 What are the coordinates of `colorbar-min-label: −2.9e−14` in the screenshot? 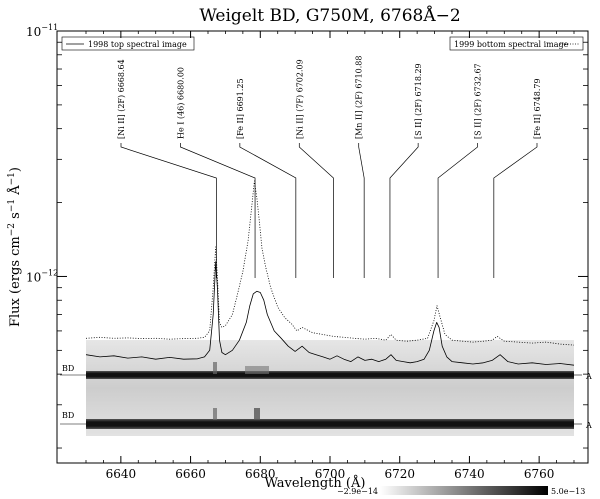 It's located at (357, 491).